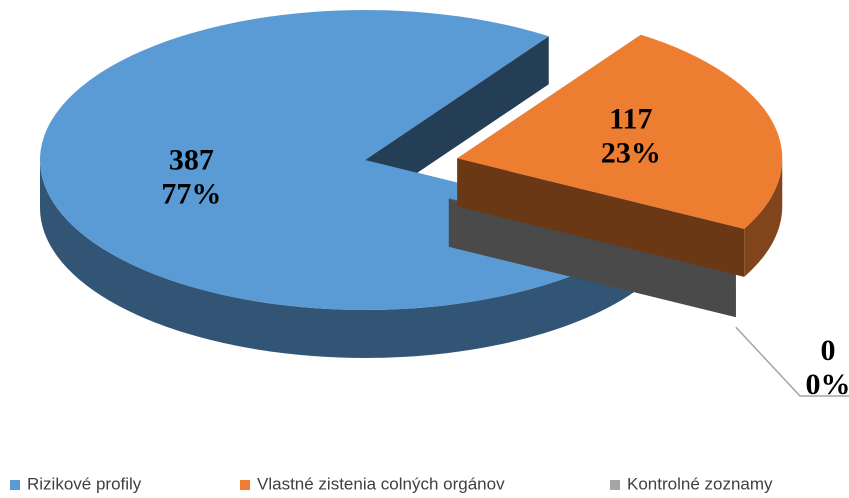  What do you see at coordinates (191, 194) in the screenshot?
I see `percent-label: 77%` at bounding box center [191, 194].